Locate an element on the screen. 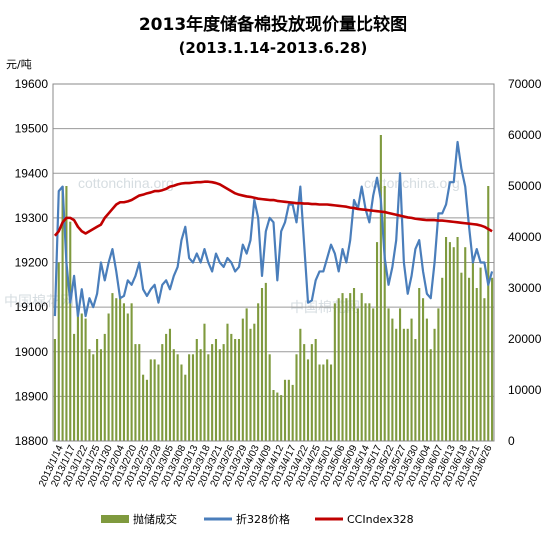 The width and height of the screenshot is (547, 535). legend-label-index: CCIndex328 is located at coordinates (380, 519).